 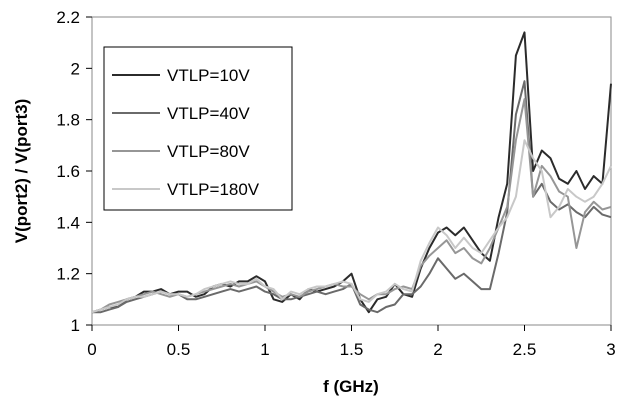 What do you see at coordinates (525, 349) in the screenshot?
I see `x-tick-label: 2.5` at bounding box center [525, 349].